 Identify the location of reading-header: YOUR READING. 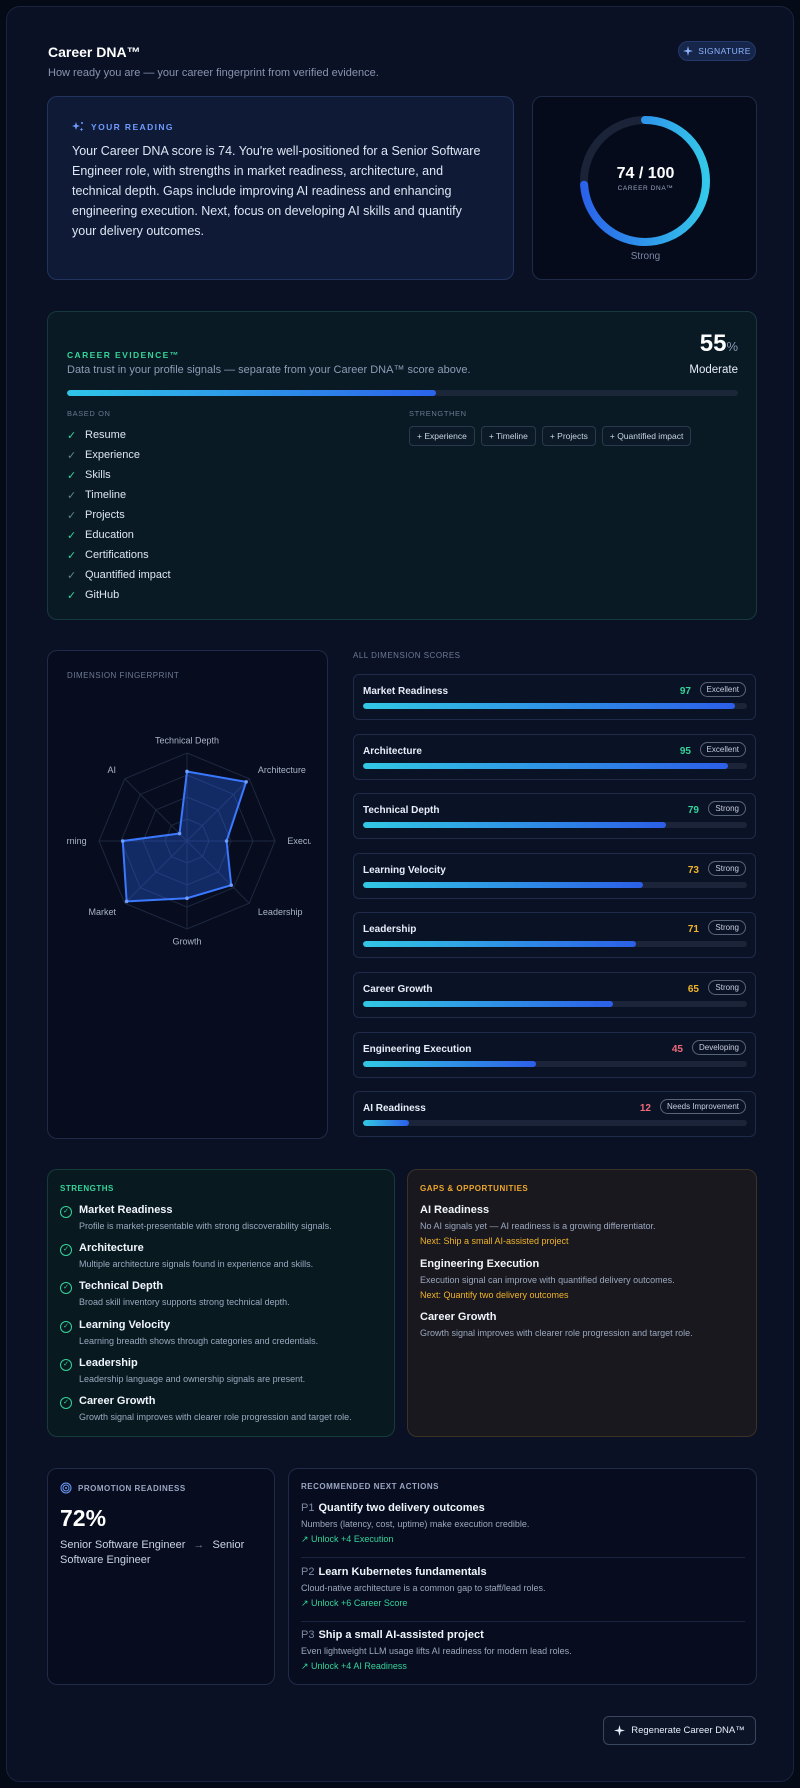
(123, 127).